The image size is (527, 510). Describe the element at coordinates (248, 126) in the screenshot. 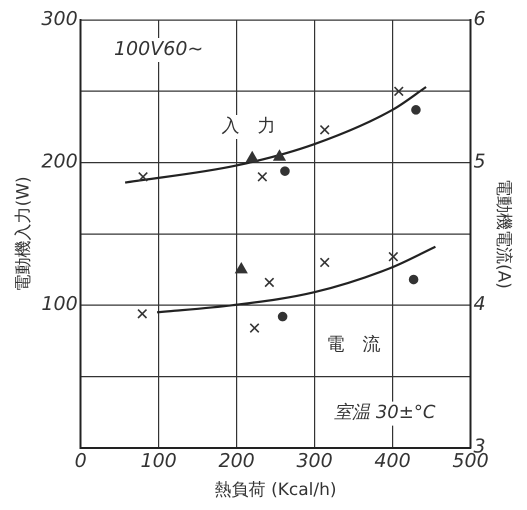

I see `annotation: 入 力` at that location.